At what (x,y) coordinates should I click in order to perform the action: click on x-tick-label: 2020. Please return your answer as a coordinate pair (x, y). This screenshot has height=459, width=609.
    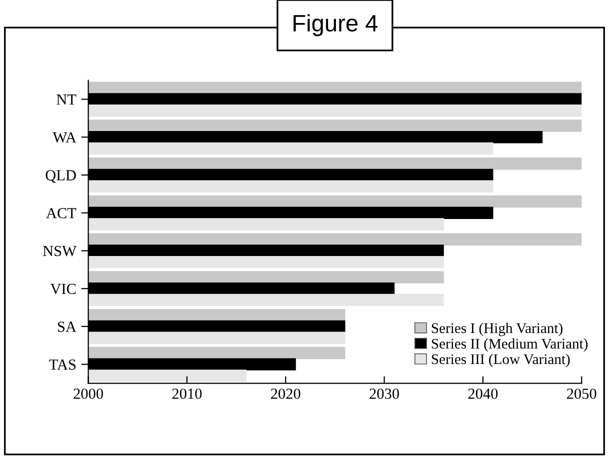
    Looking at the image, I should click on (285, 393).